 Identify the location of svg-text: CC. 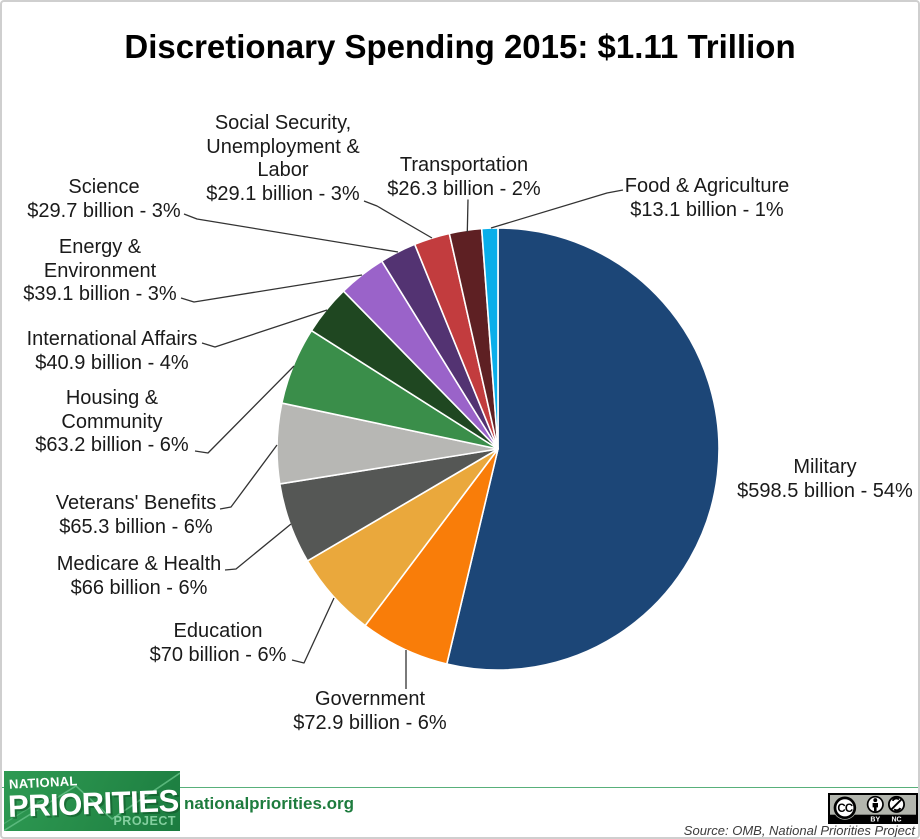
(845, 808).